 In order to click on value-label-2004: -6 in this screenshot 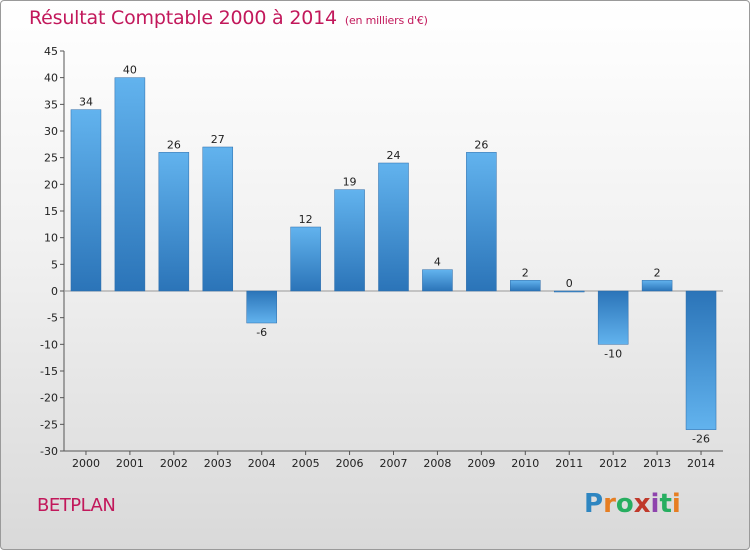, I will do `click(261, 332)`.